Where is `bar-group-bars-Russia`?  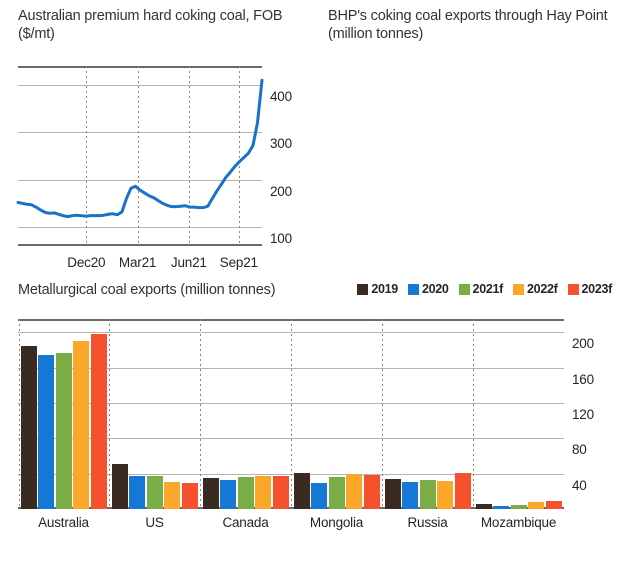
bar-group-bars-Russia is located at coordinates (427, 414).